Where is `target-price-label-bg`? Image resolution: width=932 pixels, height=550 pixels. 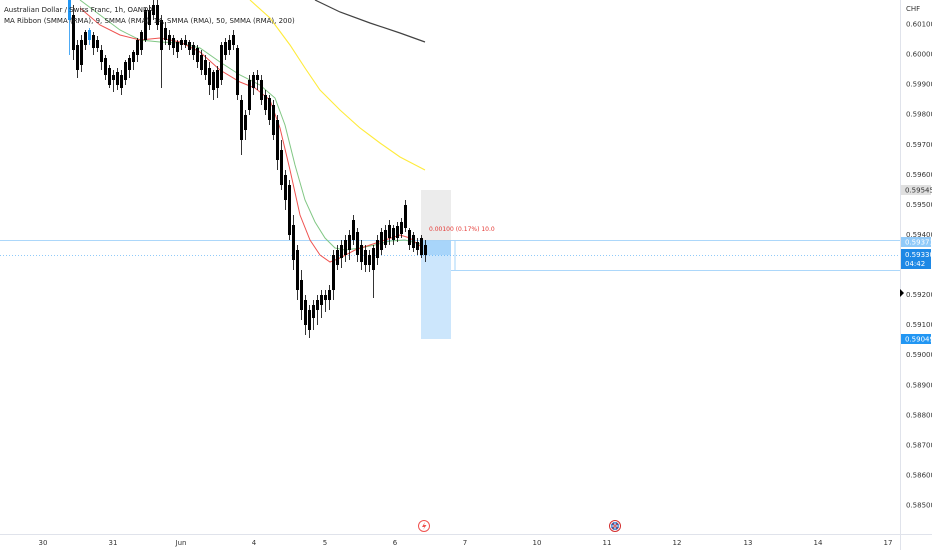
target-price-label-bg is located at coordinates (916, 339).